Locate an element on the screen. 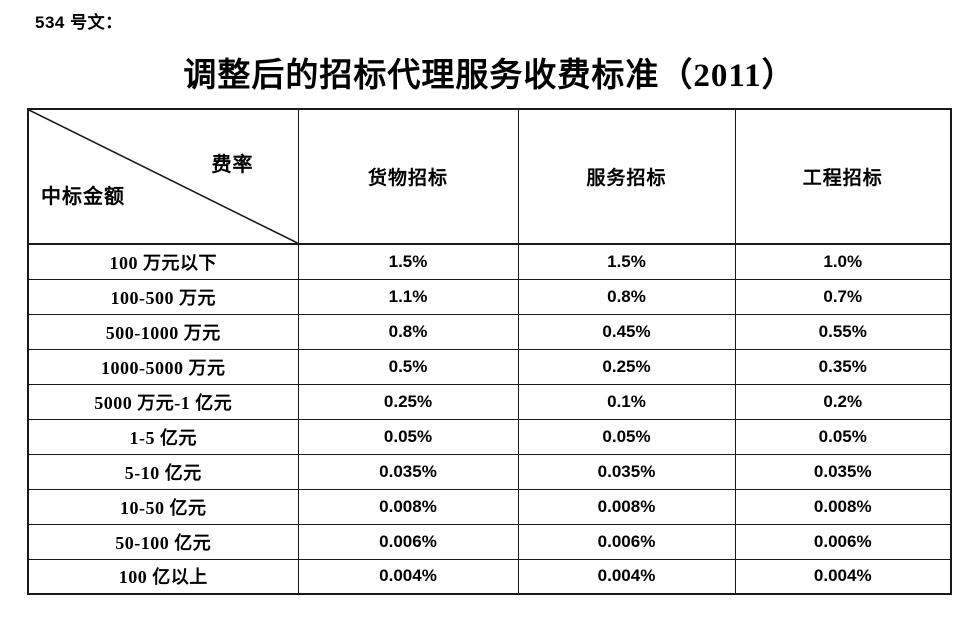 The height and width of the screenshot is (629, 979). goods-rate-cell: 0.8% is located at coordinates (408, 331).